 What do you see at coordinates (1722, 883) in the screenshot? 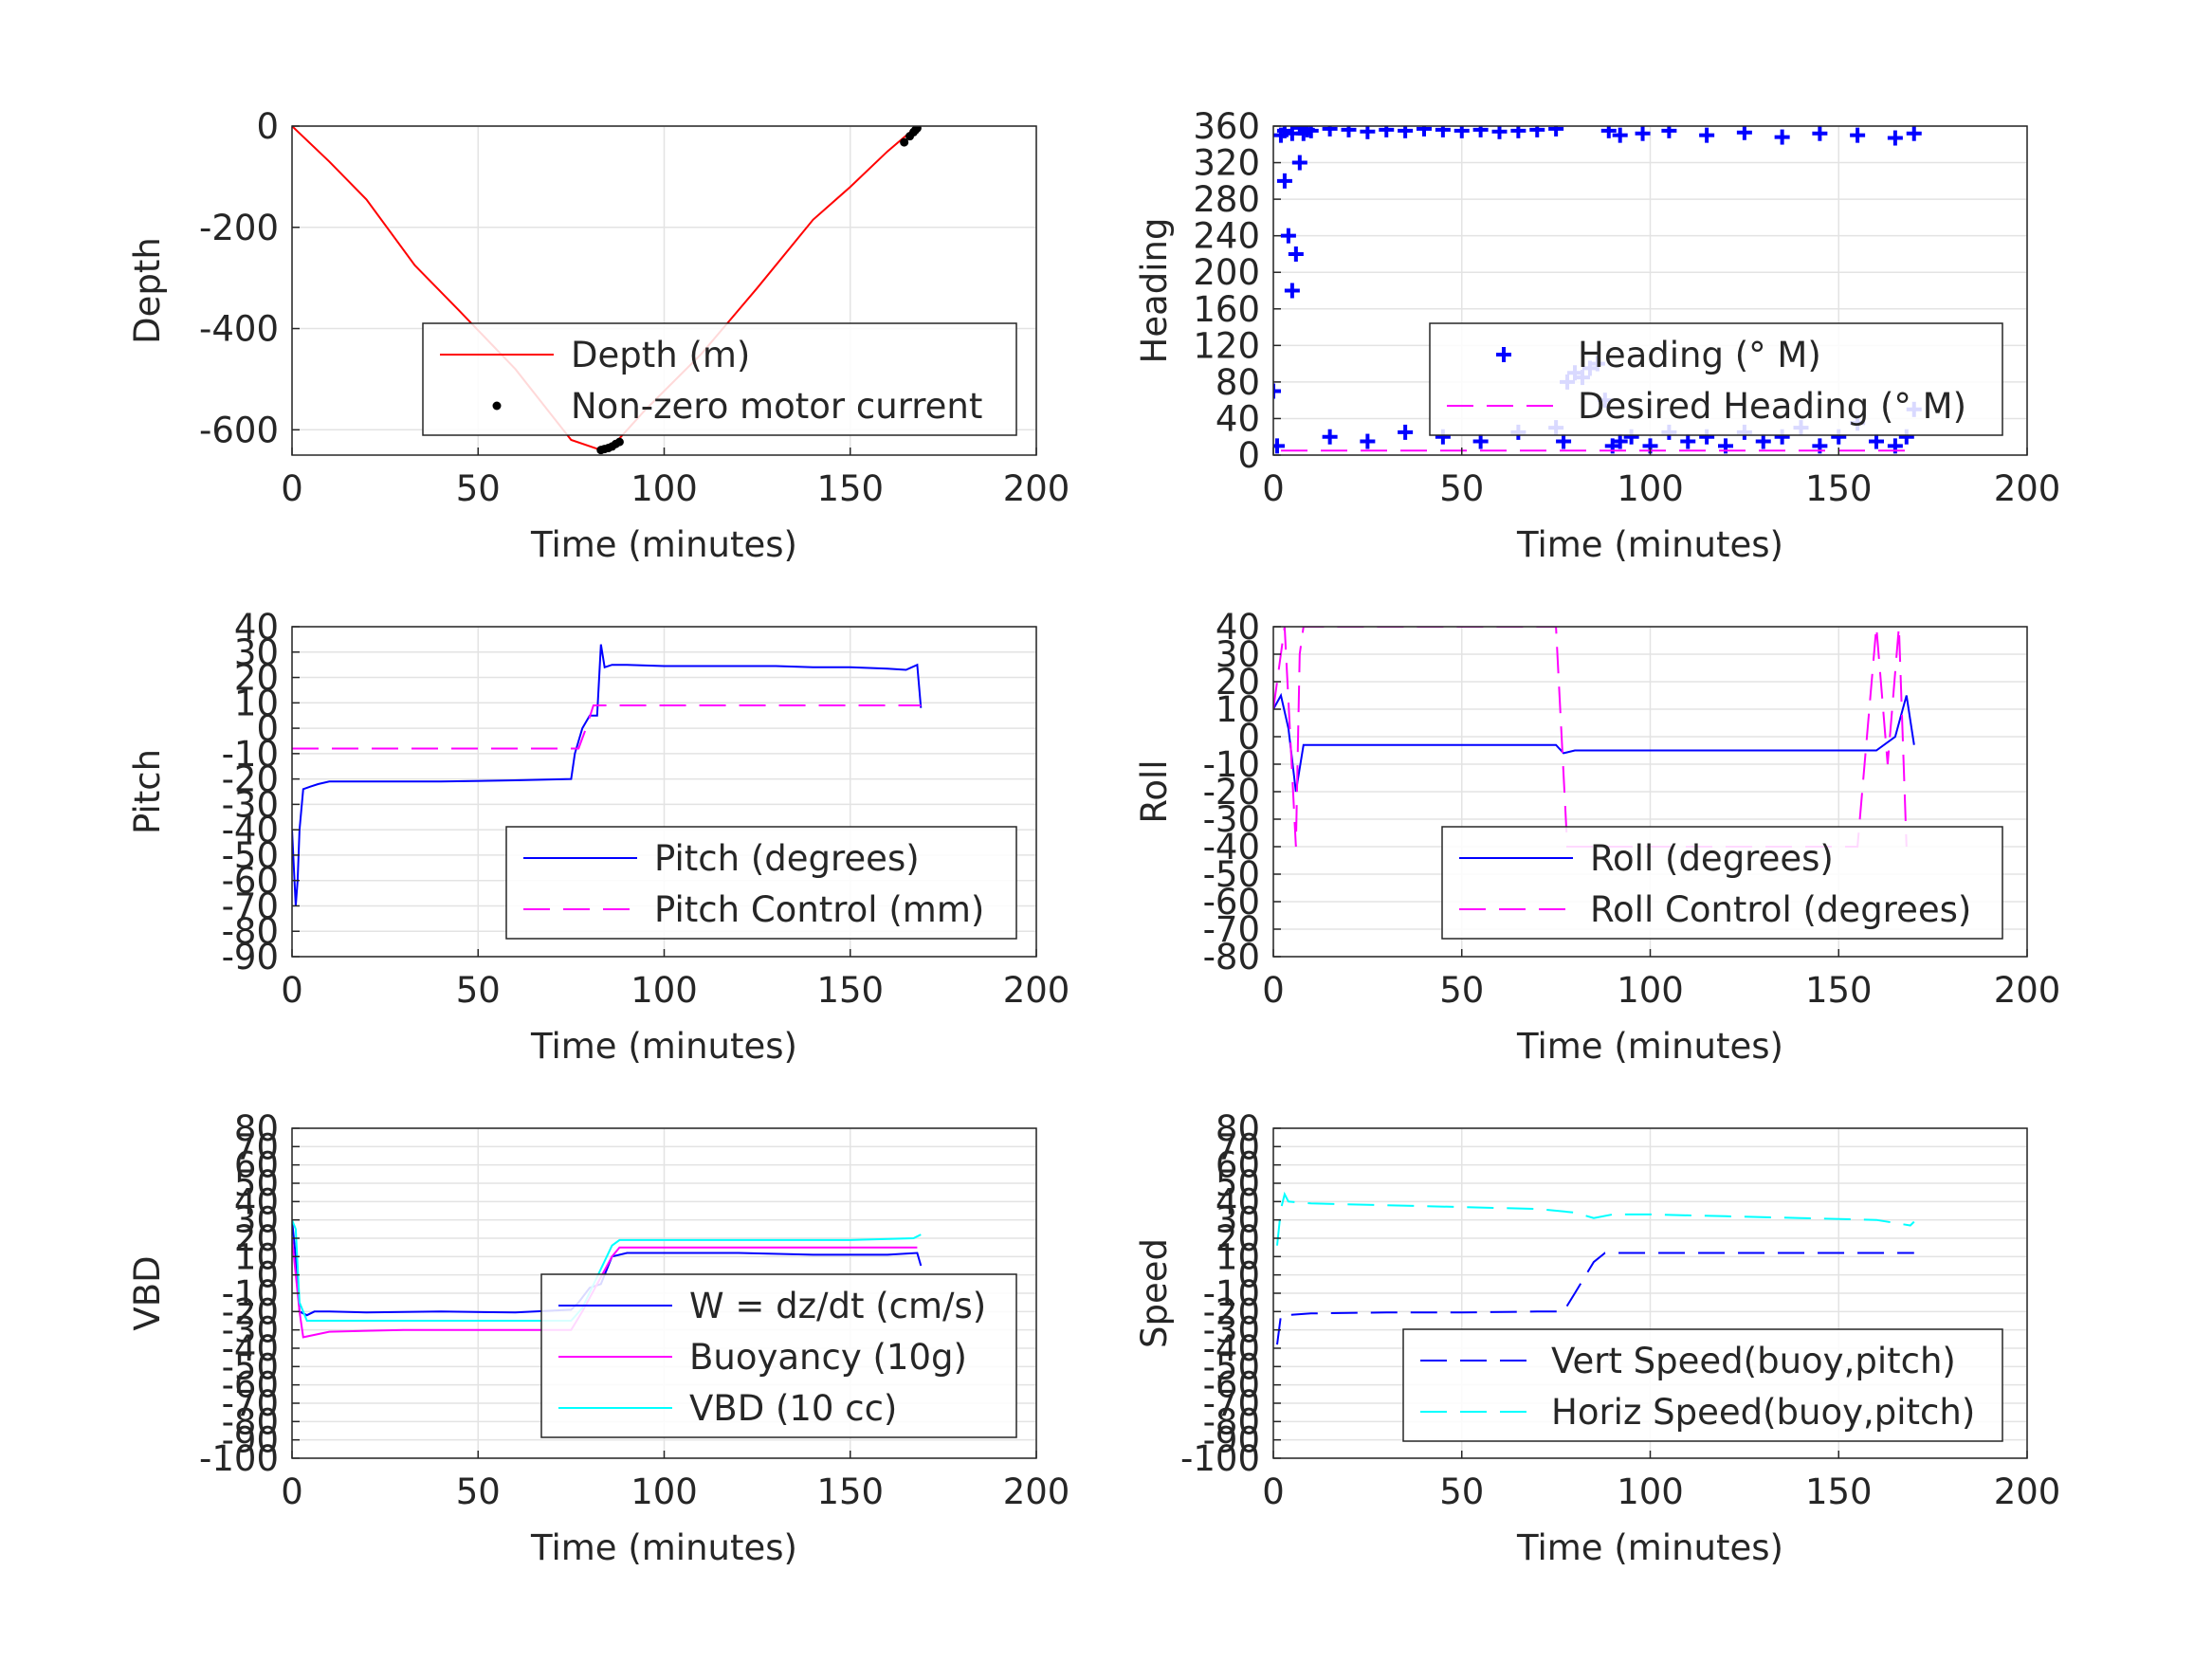
I see `legend-roll: Roll (degrees) Roll Control (degrees)` at bounding box center [1722, 883].